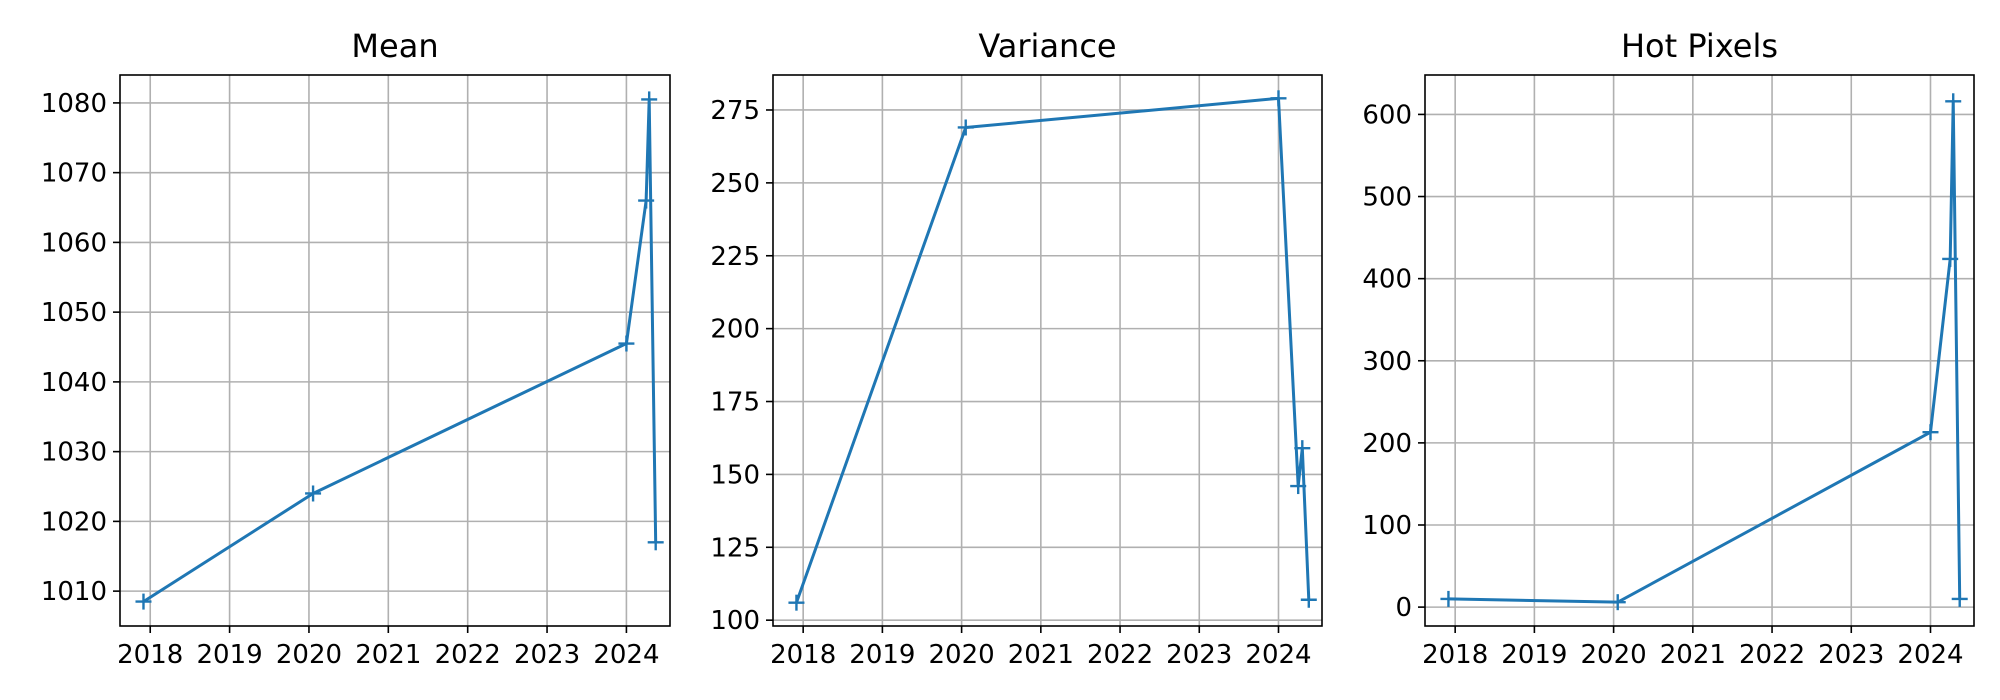 This screenshot has height=700, width=2000. Describe the element at coordinates (1699, 46) in the screenshot. I see `chart-title: Hot Pixels` at that location.